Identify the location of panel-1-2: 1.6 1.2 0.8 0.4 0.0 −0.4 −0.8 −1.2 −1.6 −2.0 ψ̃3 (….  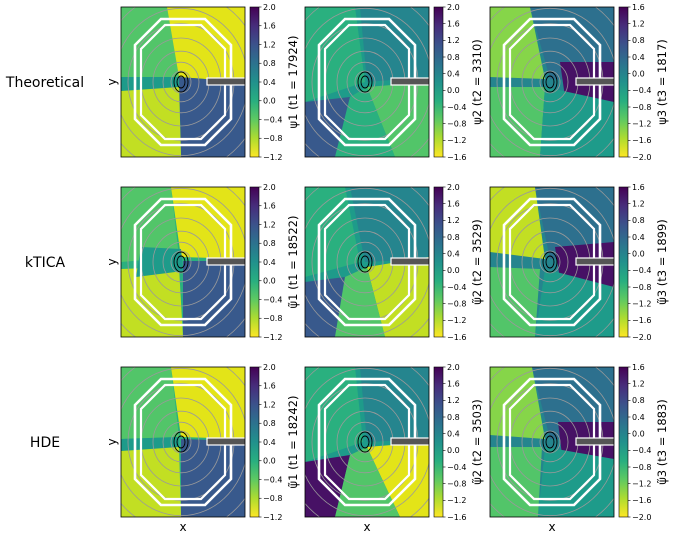
(579, 262).